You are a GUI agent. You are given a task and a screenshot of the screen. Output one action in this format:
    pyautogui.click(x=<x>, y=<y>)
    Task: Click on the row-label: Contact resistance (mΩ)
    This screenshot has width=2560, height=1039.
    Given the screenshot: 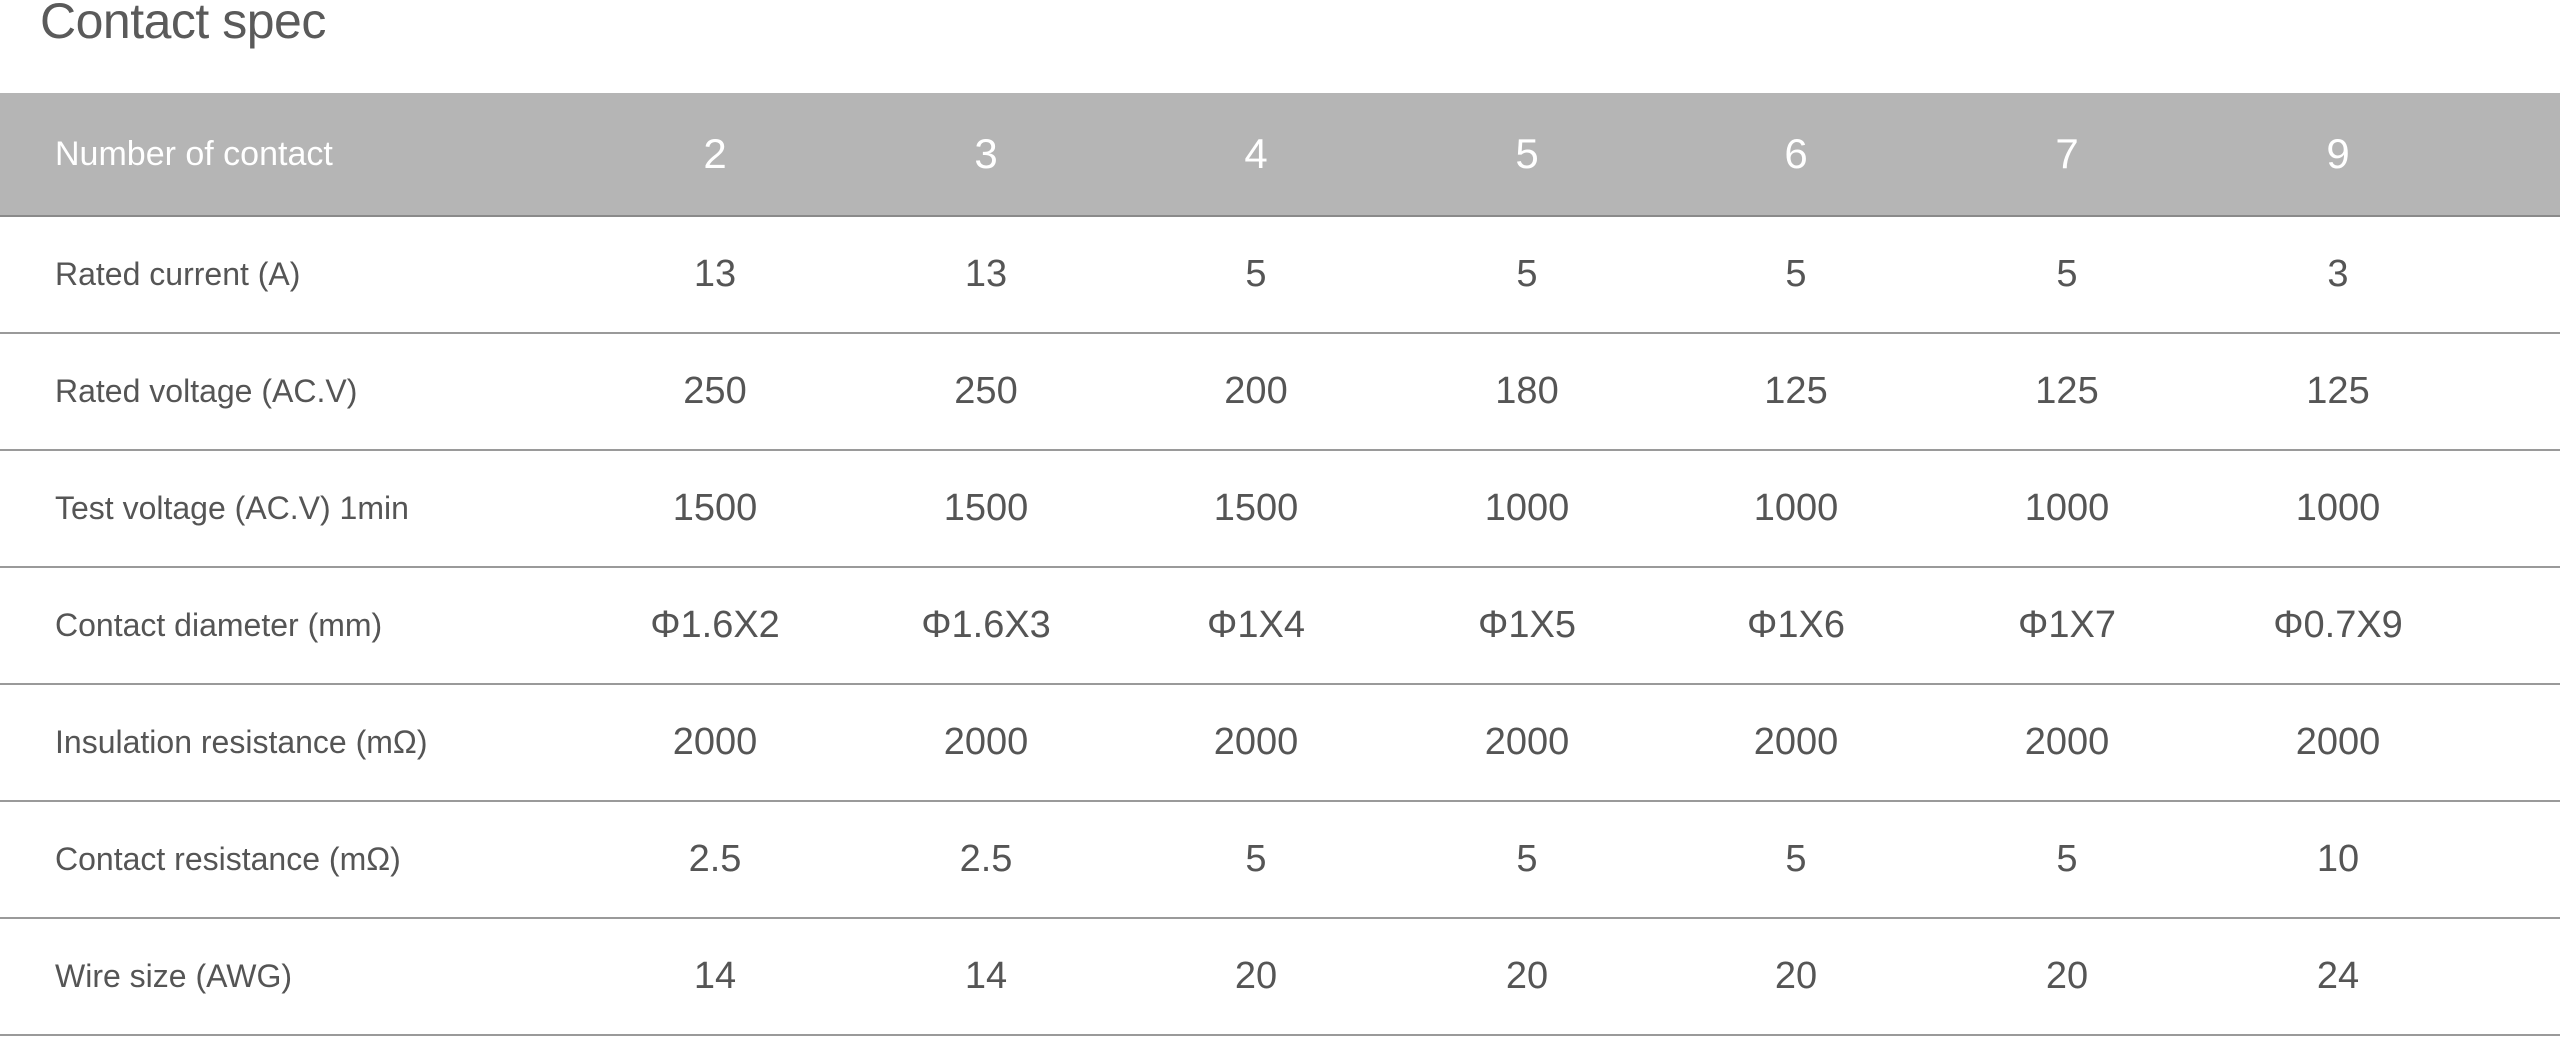 What is the action you would take?
    pyautogui.click(x=228, y=859)
    